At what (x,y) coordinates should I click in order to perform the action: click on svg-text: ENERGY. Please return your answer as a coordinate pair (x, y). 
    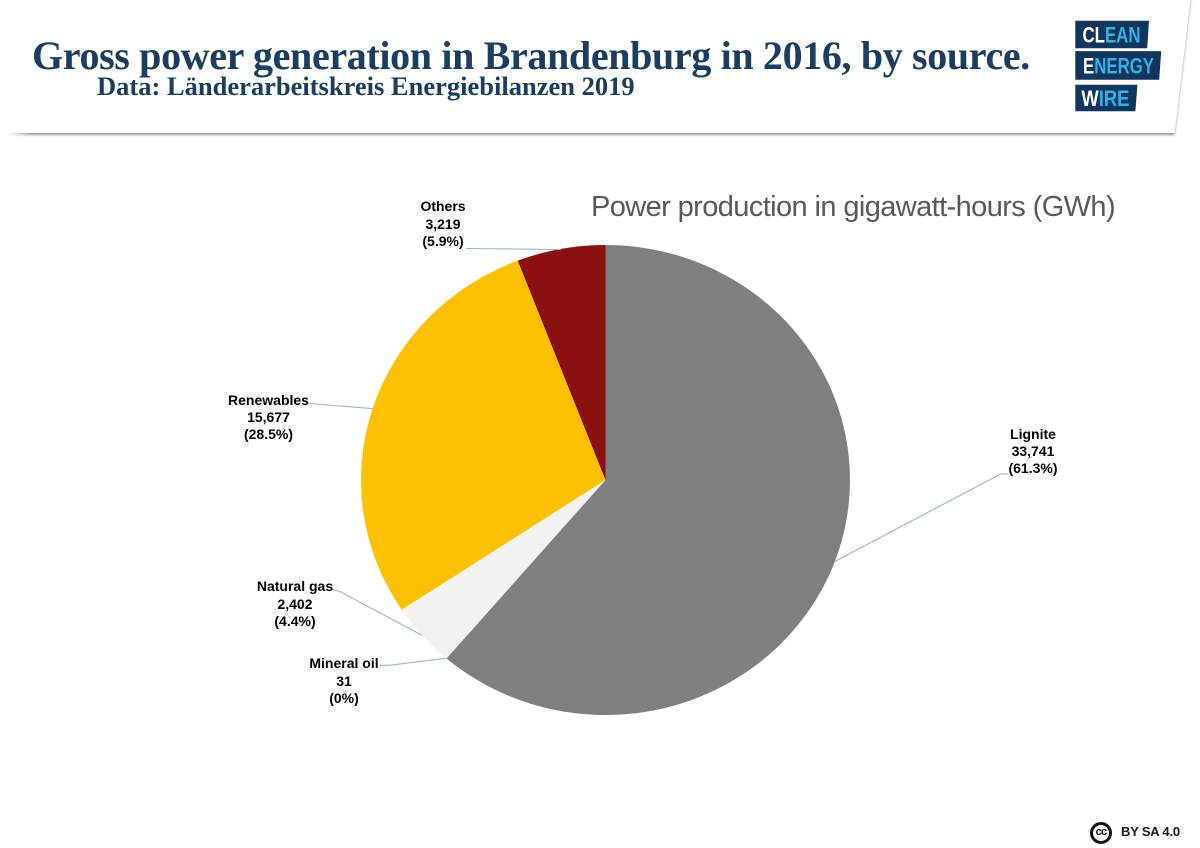
    Looking at the image, I should click on (1118, 65).